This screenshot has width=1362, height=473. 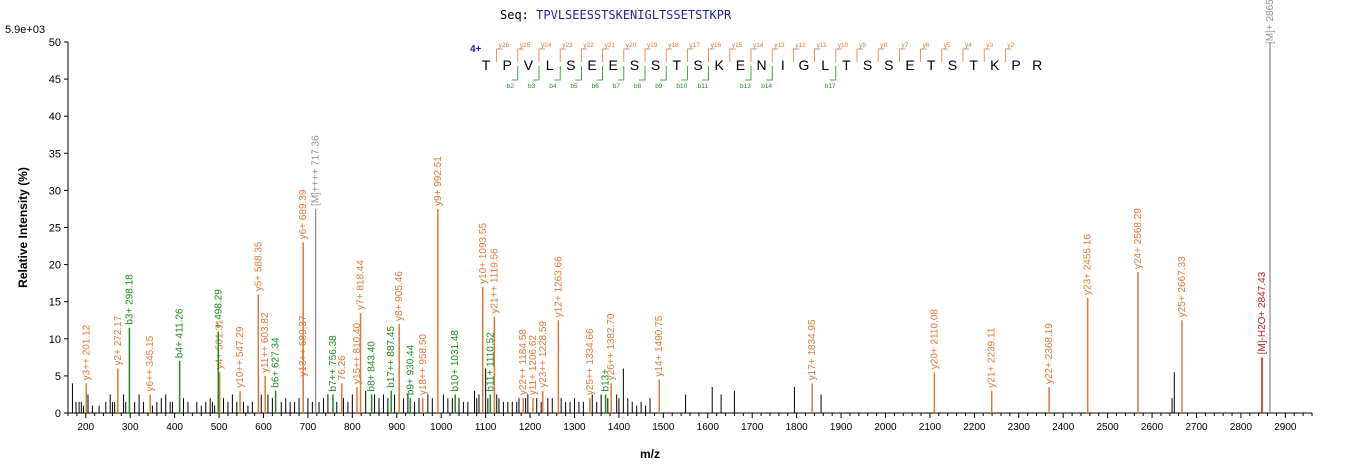 I want to click on y-tick-label: 40, so click(x=55, y=117).